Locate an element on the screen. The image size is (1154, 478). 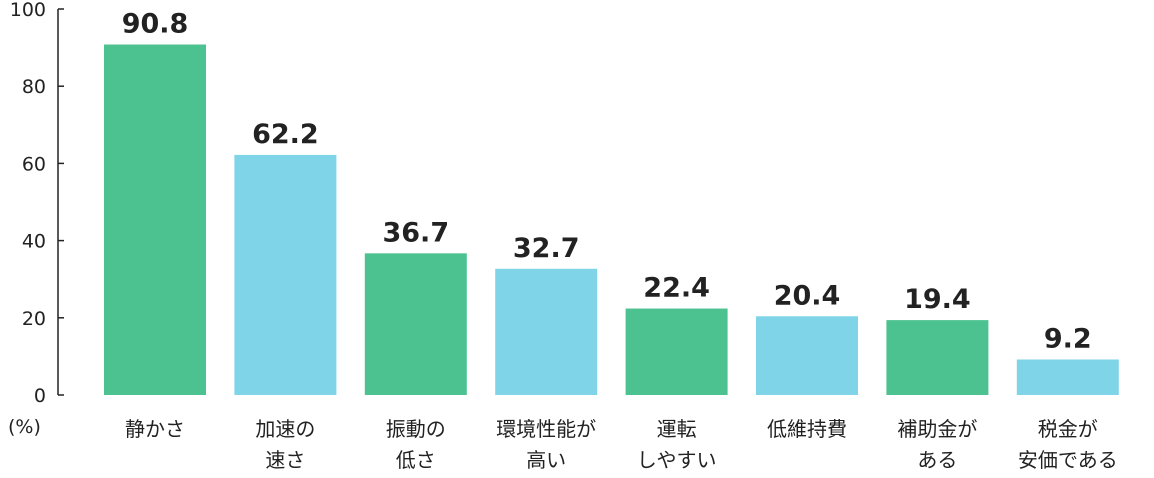
data-label: 19.4 is located at coordinates (937, 299).